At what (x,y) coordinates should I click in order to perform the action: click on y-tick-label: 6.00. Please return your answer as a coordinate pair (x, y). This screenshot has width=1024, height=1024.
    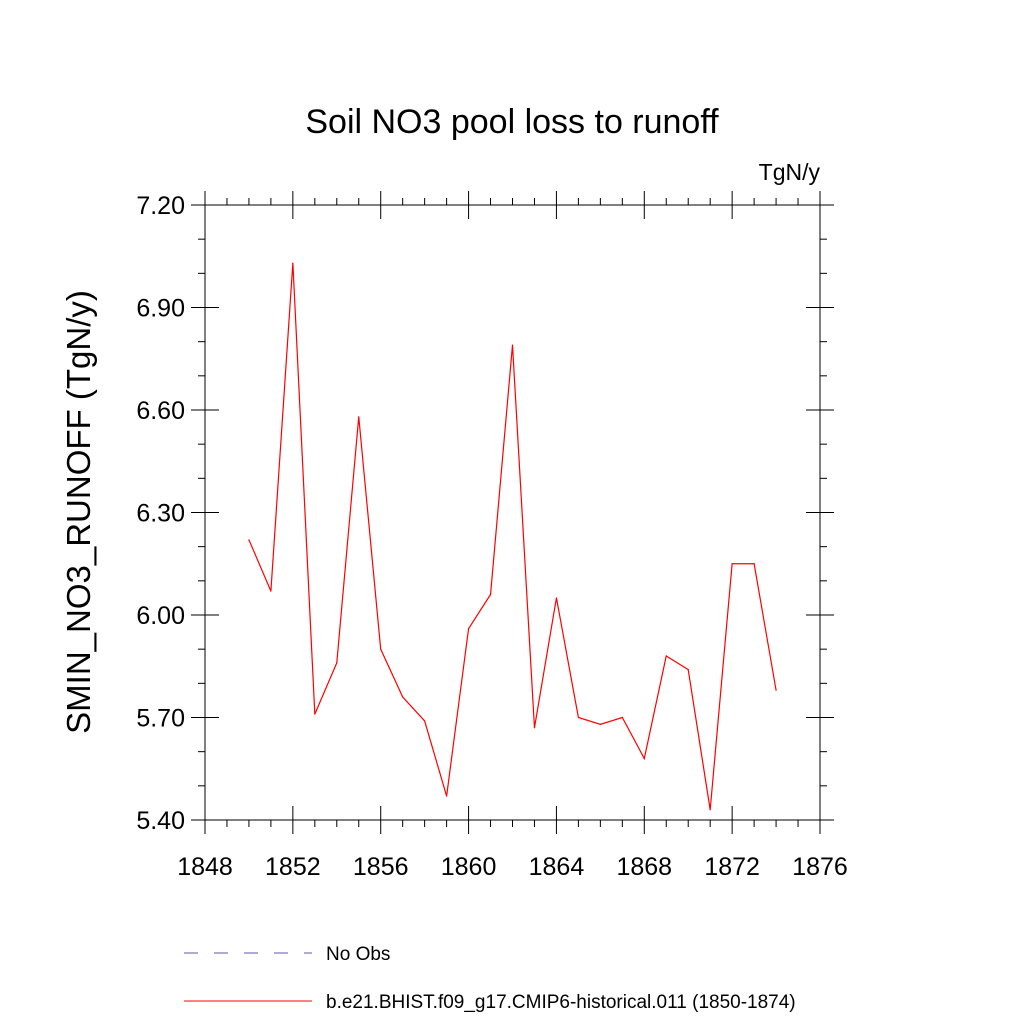
    Looking at the image, I should click on (160, 616).